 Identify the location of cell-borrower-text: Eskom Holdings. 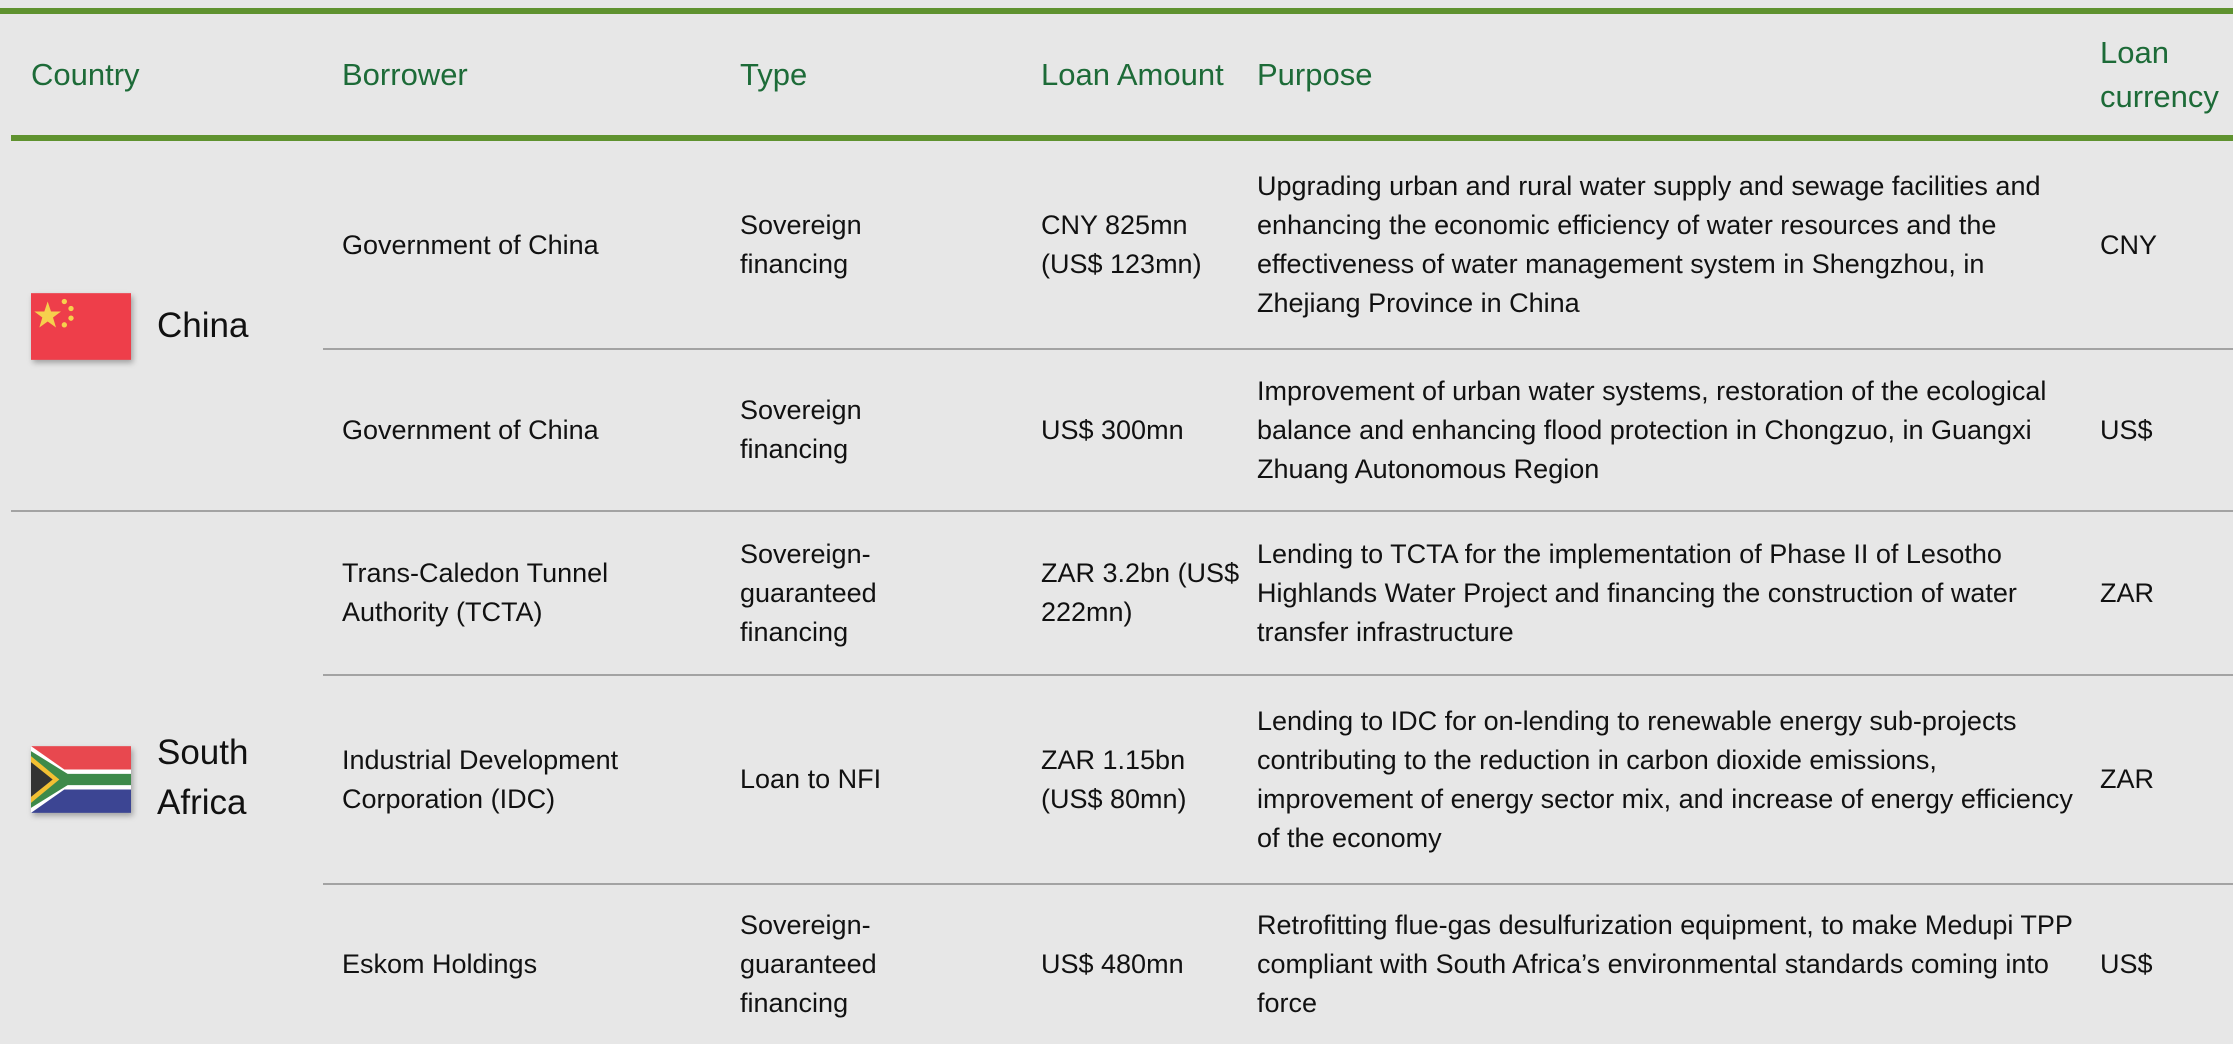
(440, 963).